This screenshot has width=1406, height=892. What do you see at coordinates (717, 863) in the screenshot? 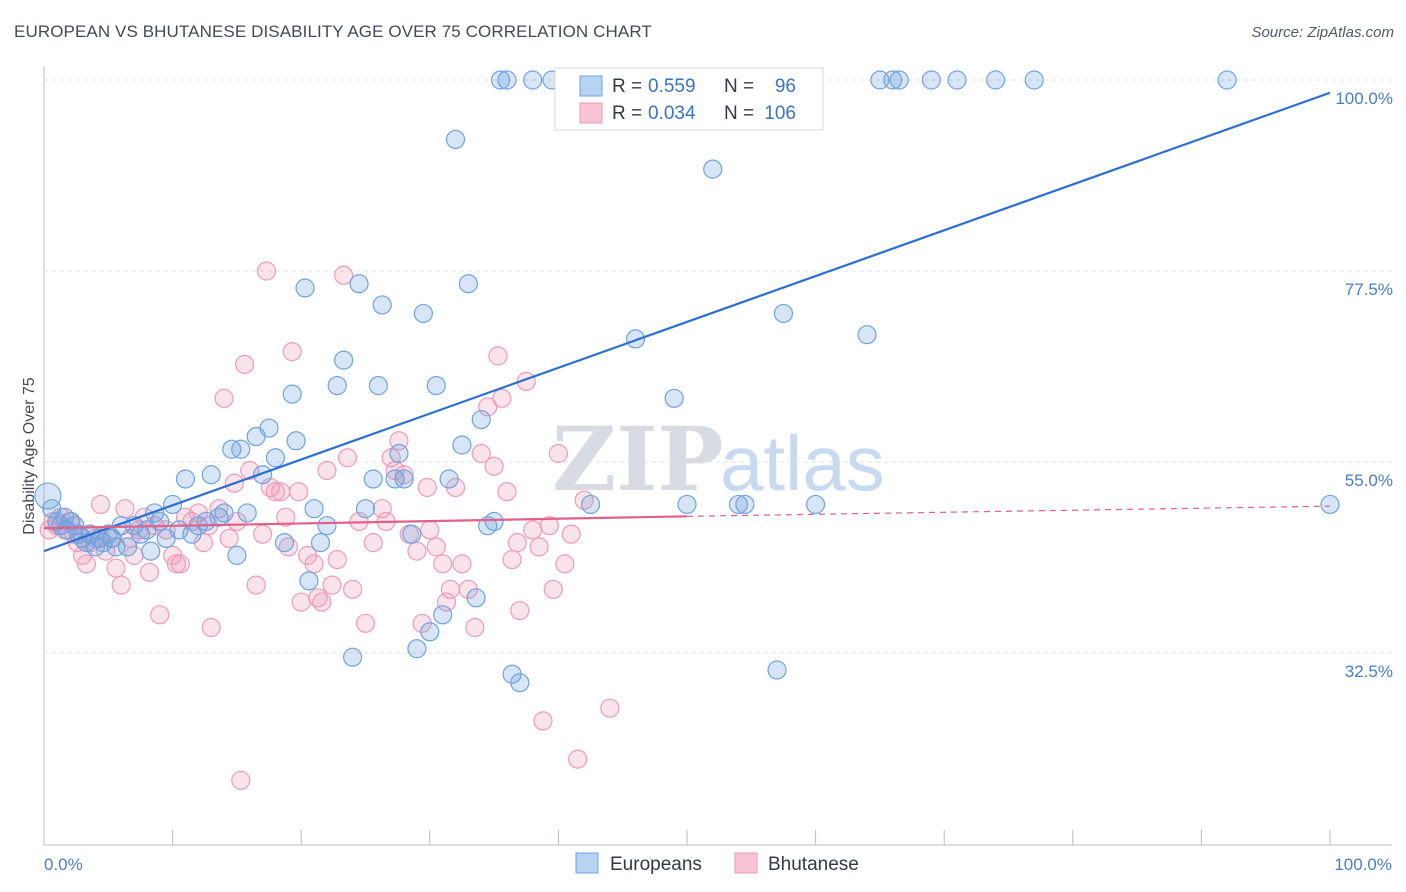
I see `series-legend: Europeans Bhutanese` at bounding box center [717, 863].